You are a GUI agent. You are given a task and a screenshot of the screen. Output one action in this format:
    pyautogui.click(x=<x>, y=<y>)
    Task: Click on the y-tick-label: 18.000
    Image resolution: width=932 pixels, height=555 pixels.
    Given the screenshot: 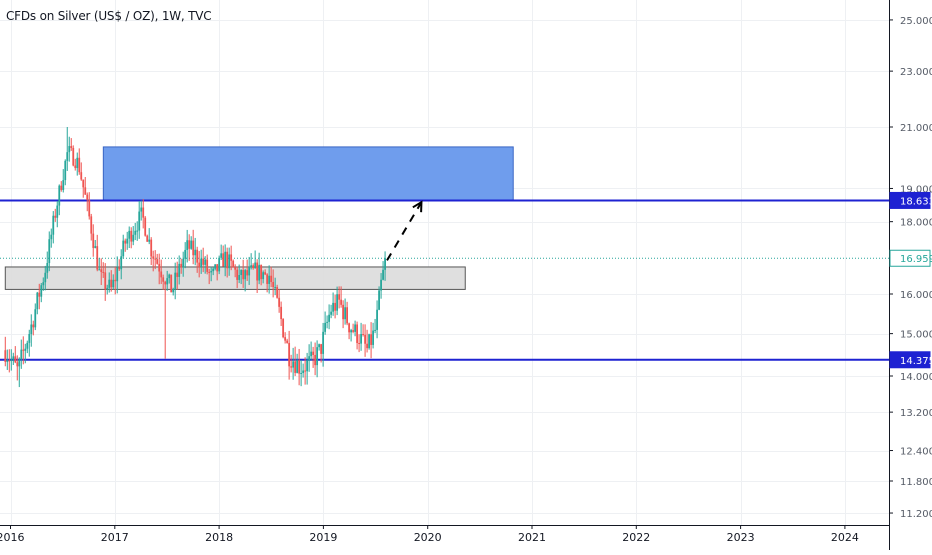 What is the action you would take?
    pyautogui.click(x=916, y=223)
    